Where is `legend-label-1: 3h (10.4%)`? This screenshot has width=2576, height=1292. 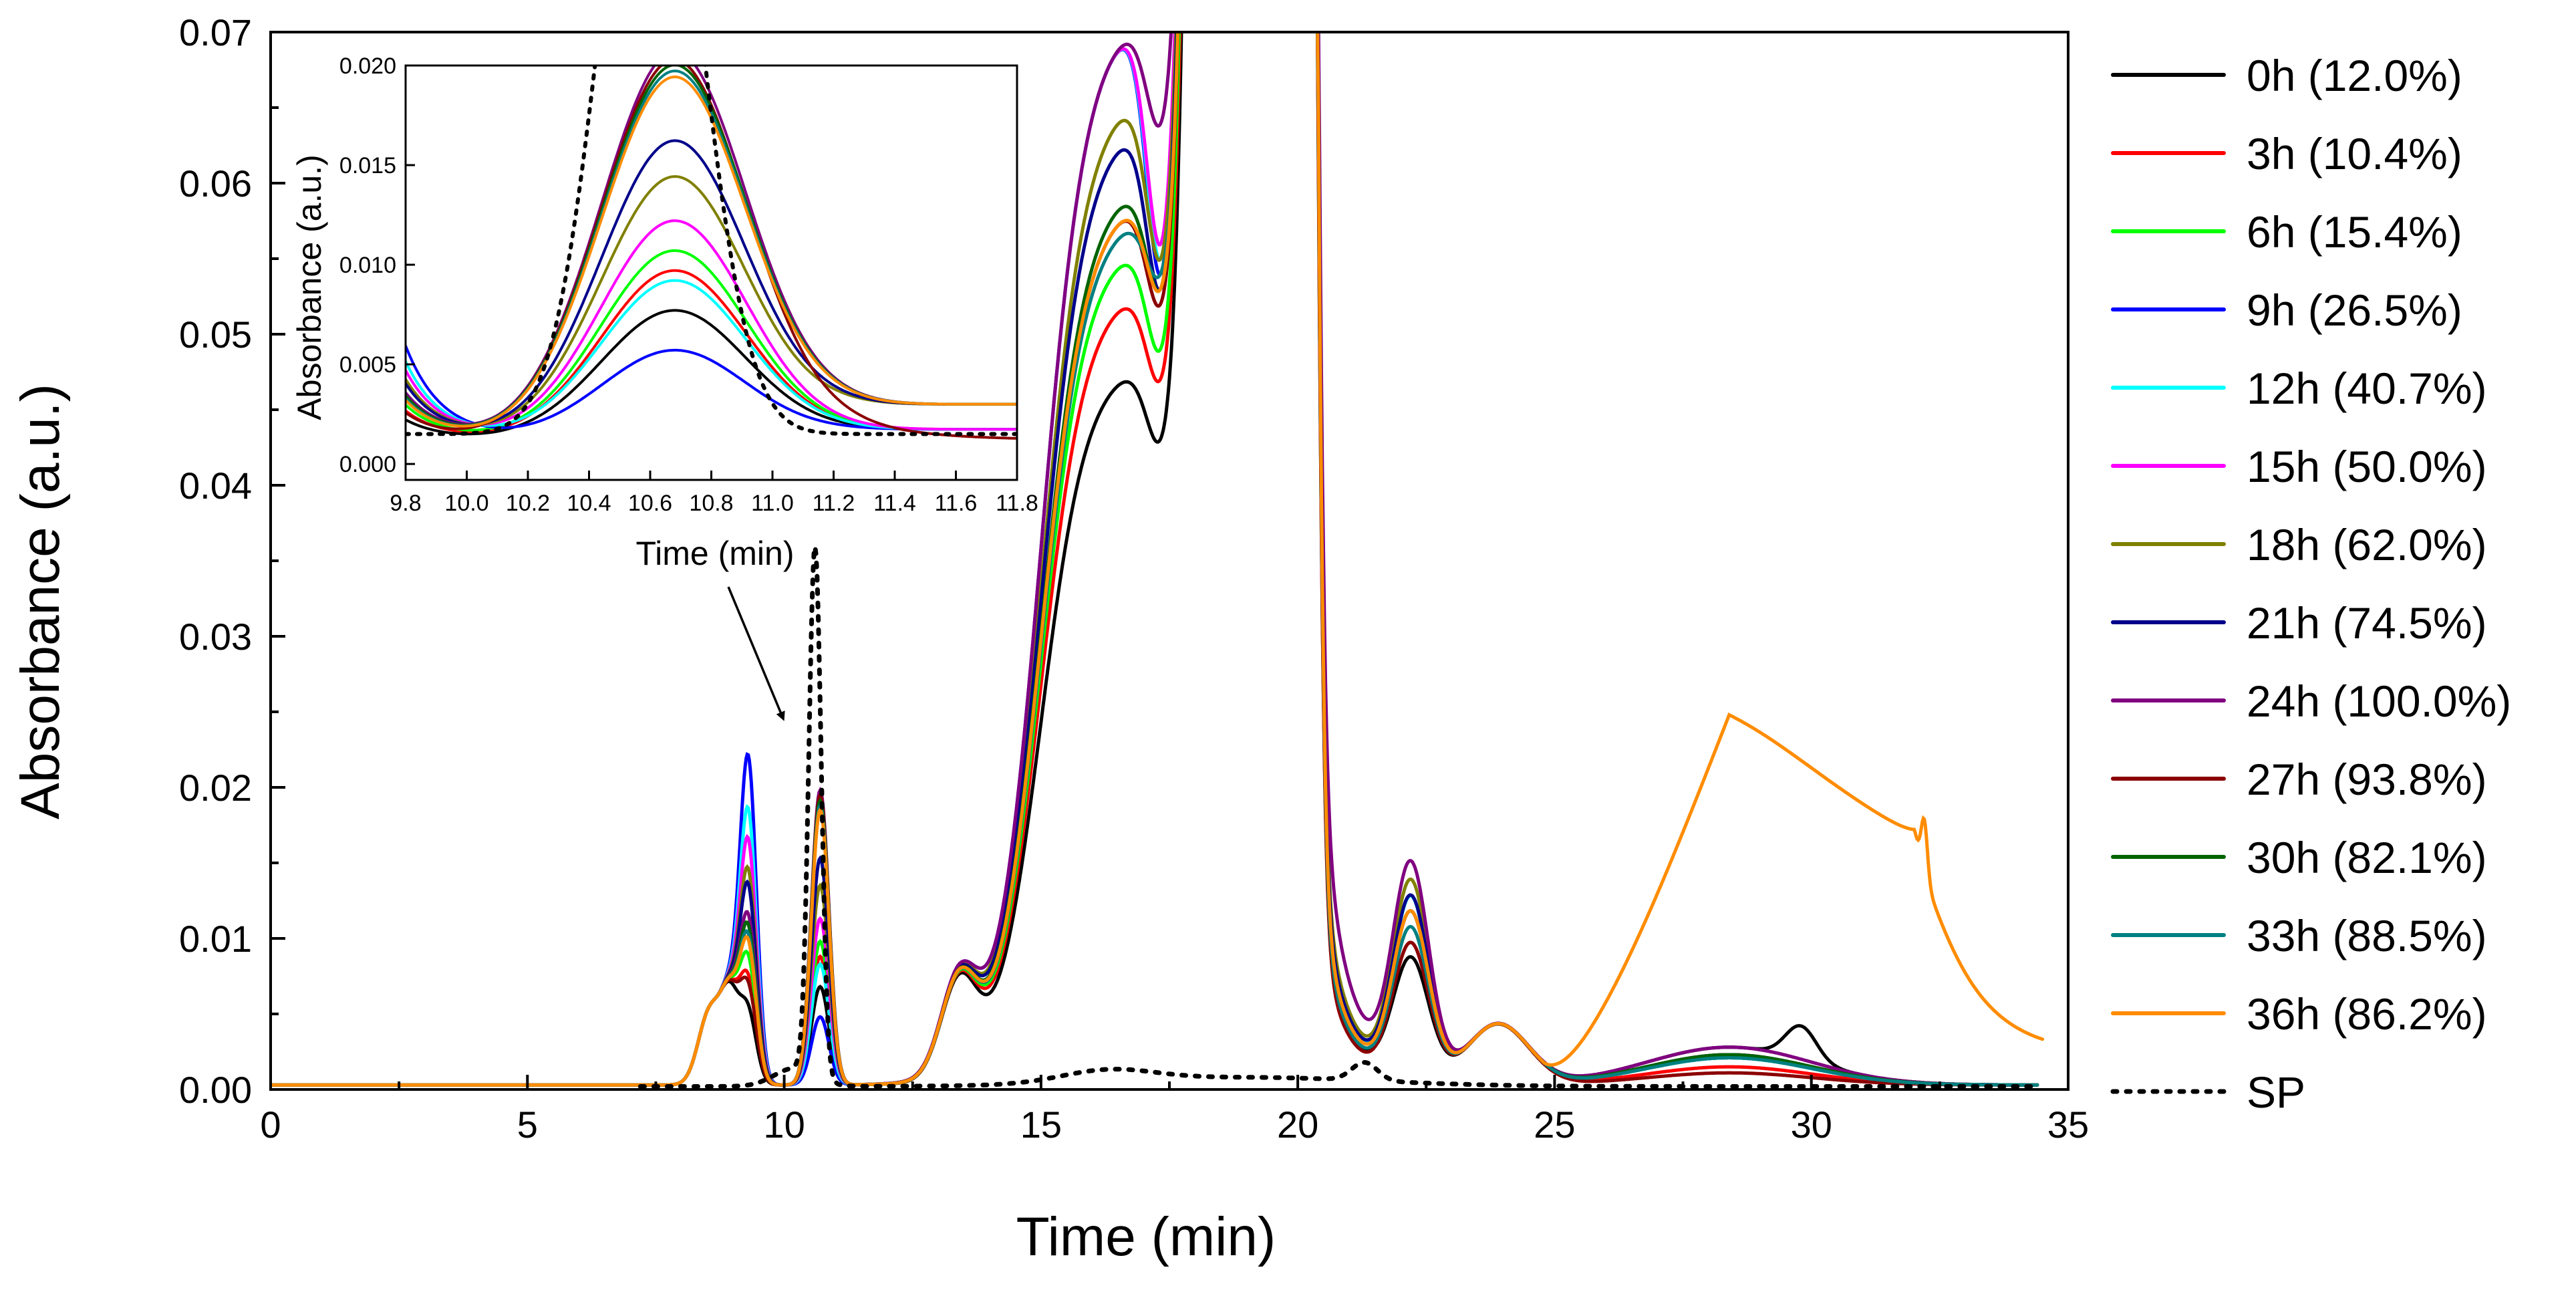
legend-label-1: 3h (10.4%) is located at coordinates (2354, 153).